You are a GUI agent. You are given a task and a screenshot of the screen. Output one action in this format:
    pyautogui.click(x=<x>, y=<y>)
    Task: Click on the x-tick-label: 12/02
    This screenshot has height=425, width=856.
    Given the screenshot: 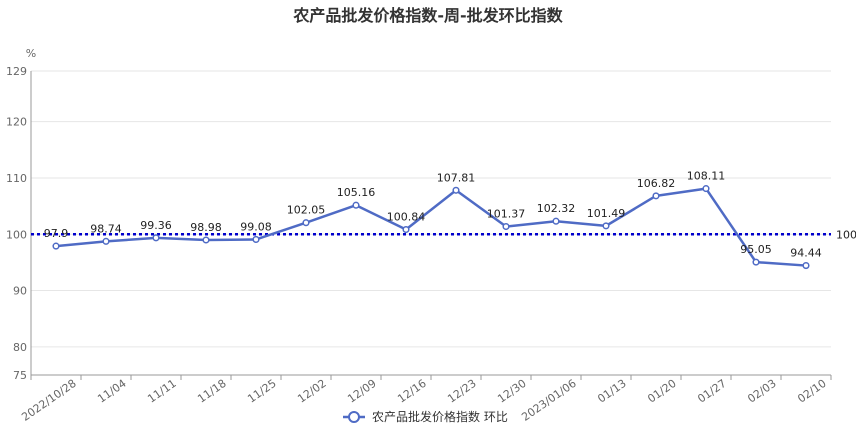 What is the action you would take?
    pyautogui.click(x=311, y=391)
    